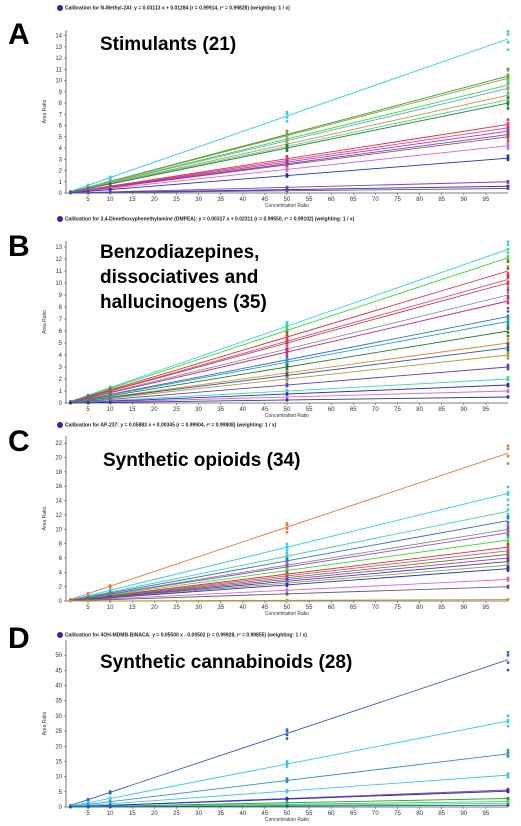 The image size is (521, 826). What do you see at coordinates (289, 400) in the screenshot?
I see `calibration-series` at bounding box center [289, 400].